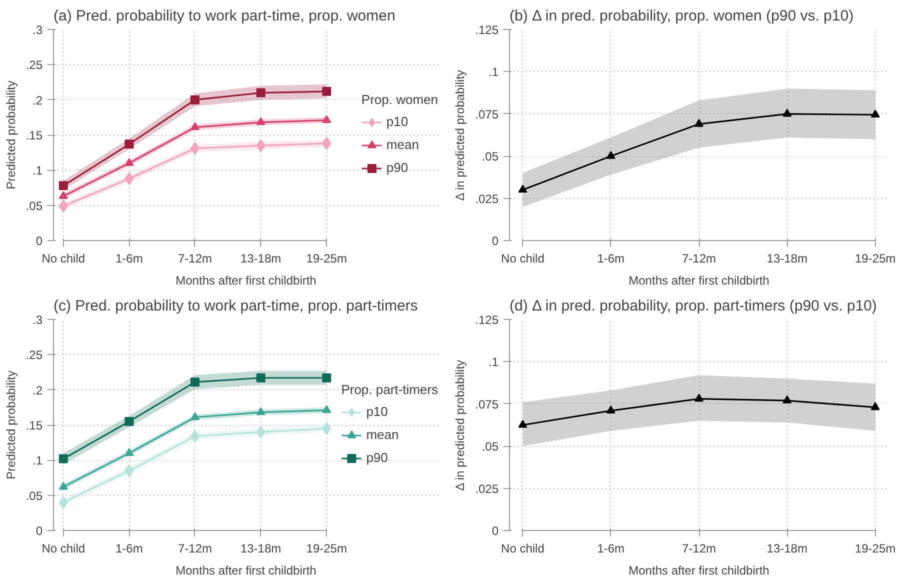 Image resolution: width=905 pixels, height=587 pixels. I want to click on legend-title: Prop. part-timers, so click(389, 389).